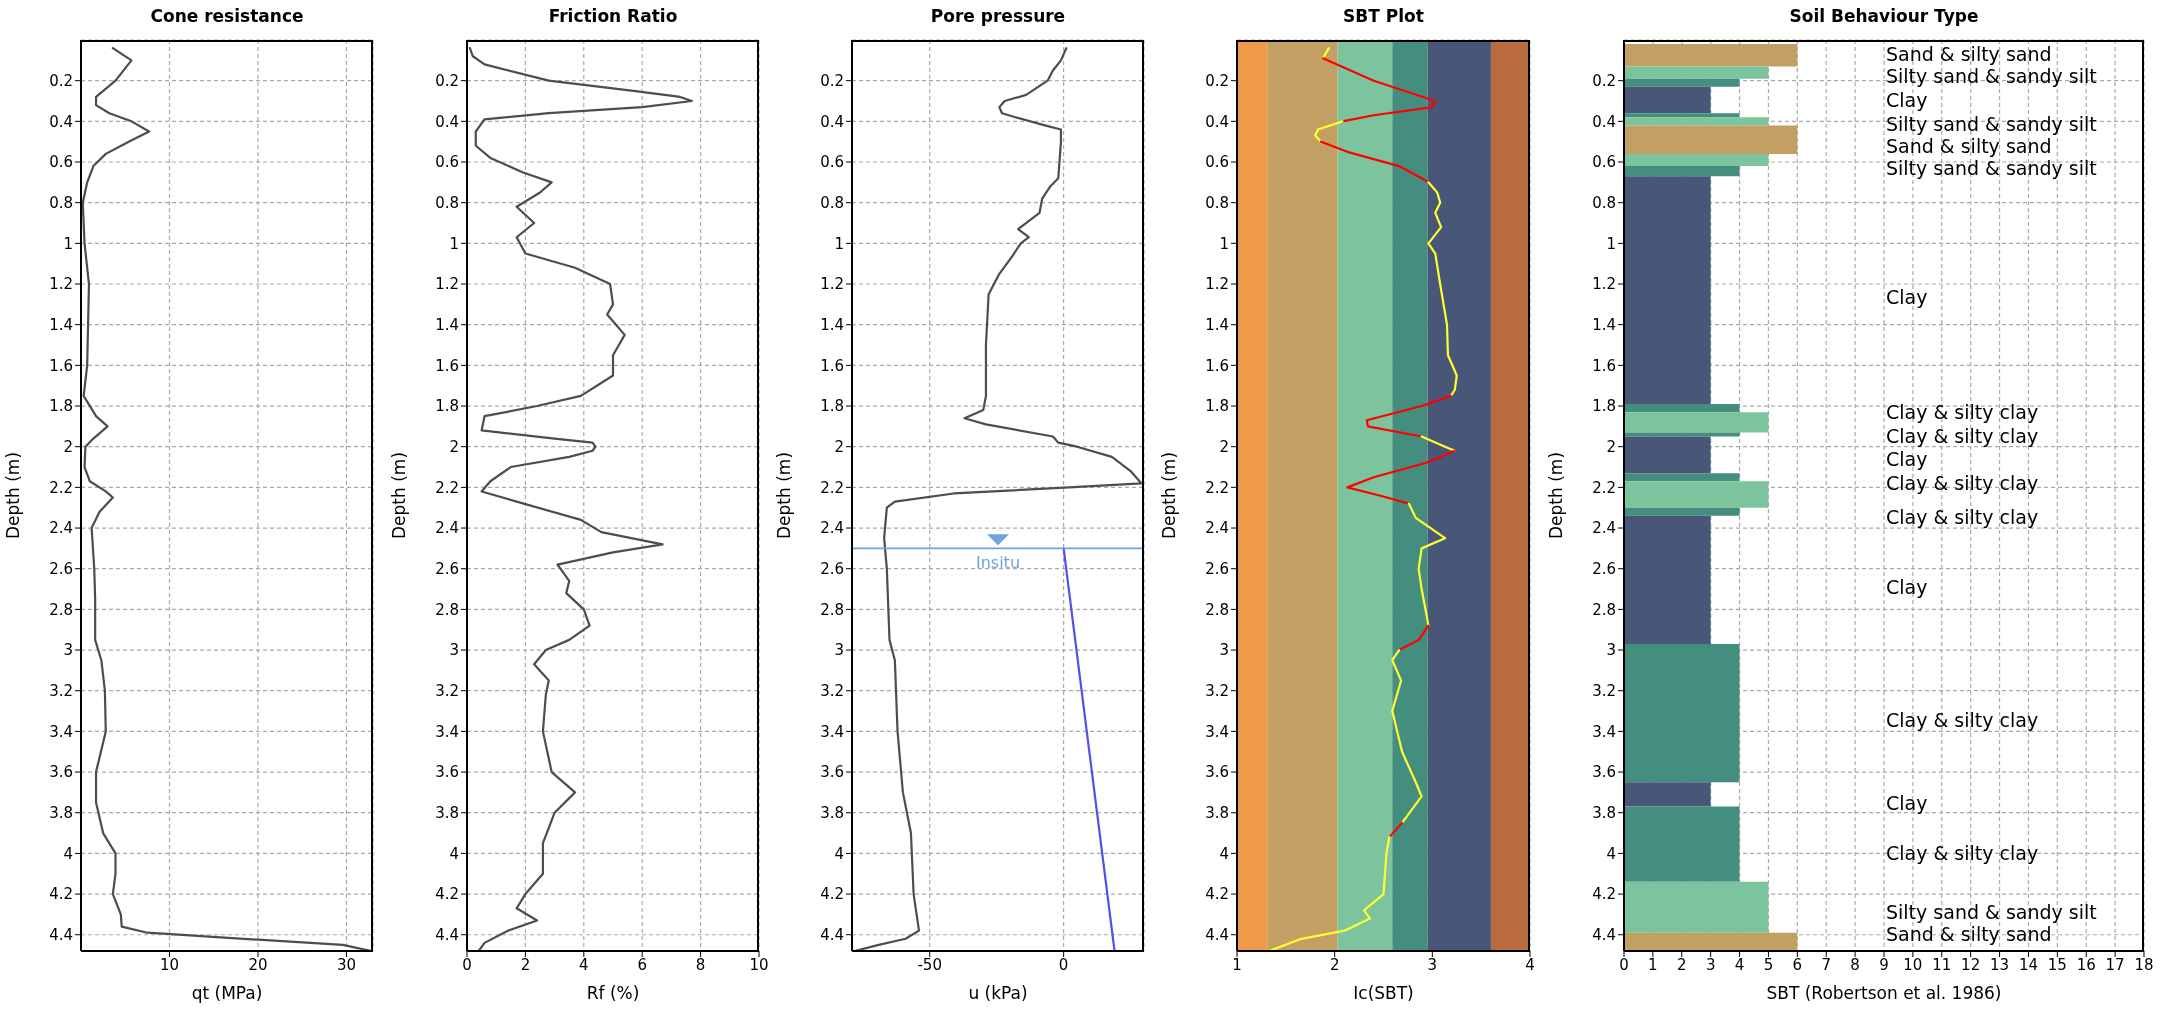  What do you see at coordinates (1884, 993) in the screenshot?
I see `x-axis-title: SBT (Robertson et al. 1986)` at bounding box center [1884, 993].